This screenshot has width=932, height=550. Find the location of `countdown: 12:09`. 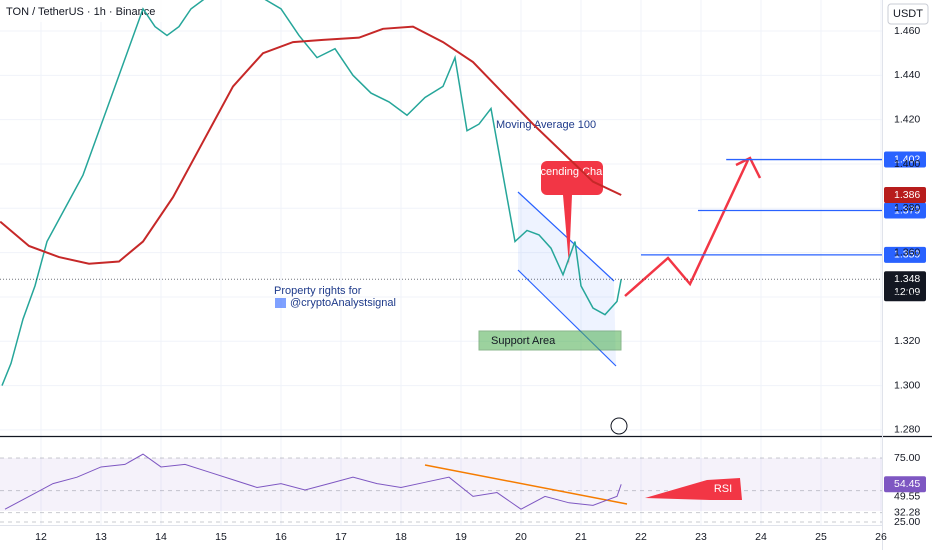

countdown: 12:09 is located at coordinates (907, 292).